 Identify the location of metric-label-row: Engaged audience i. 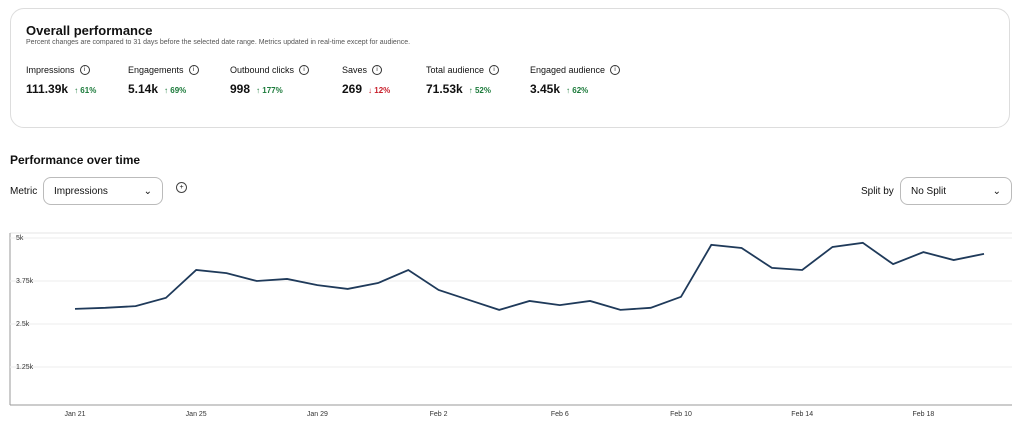
(575, 70).